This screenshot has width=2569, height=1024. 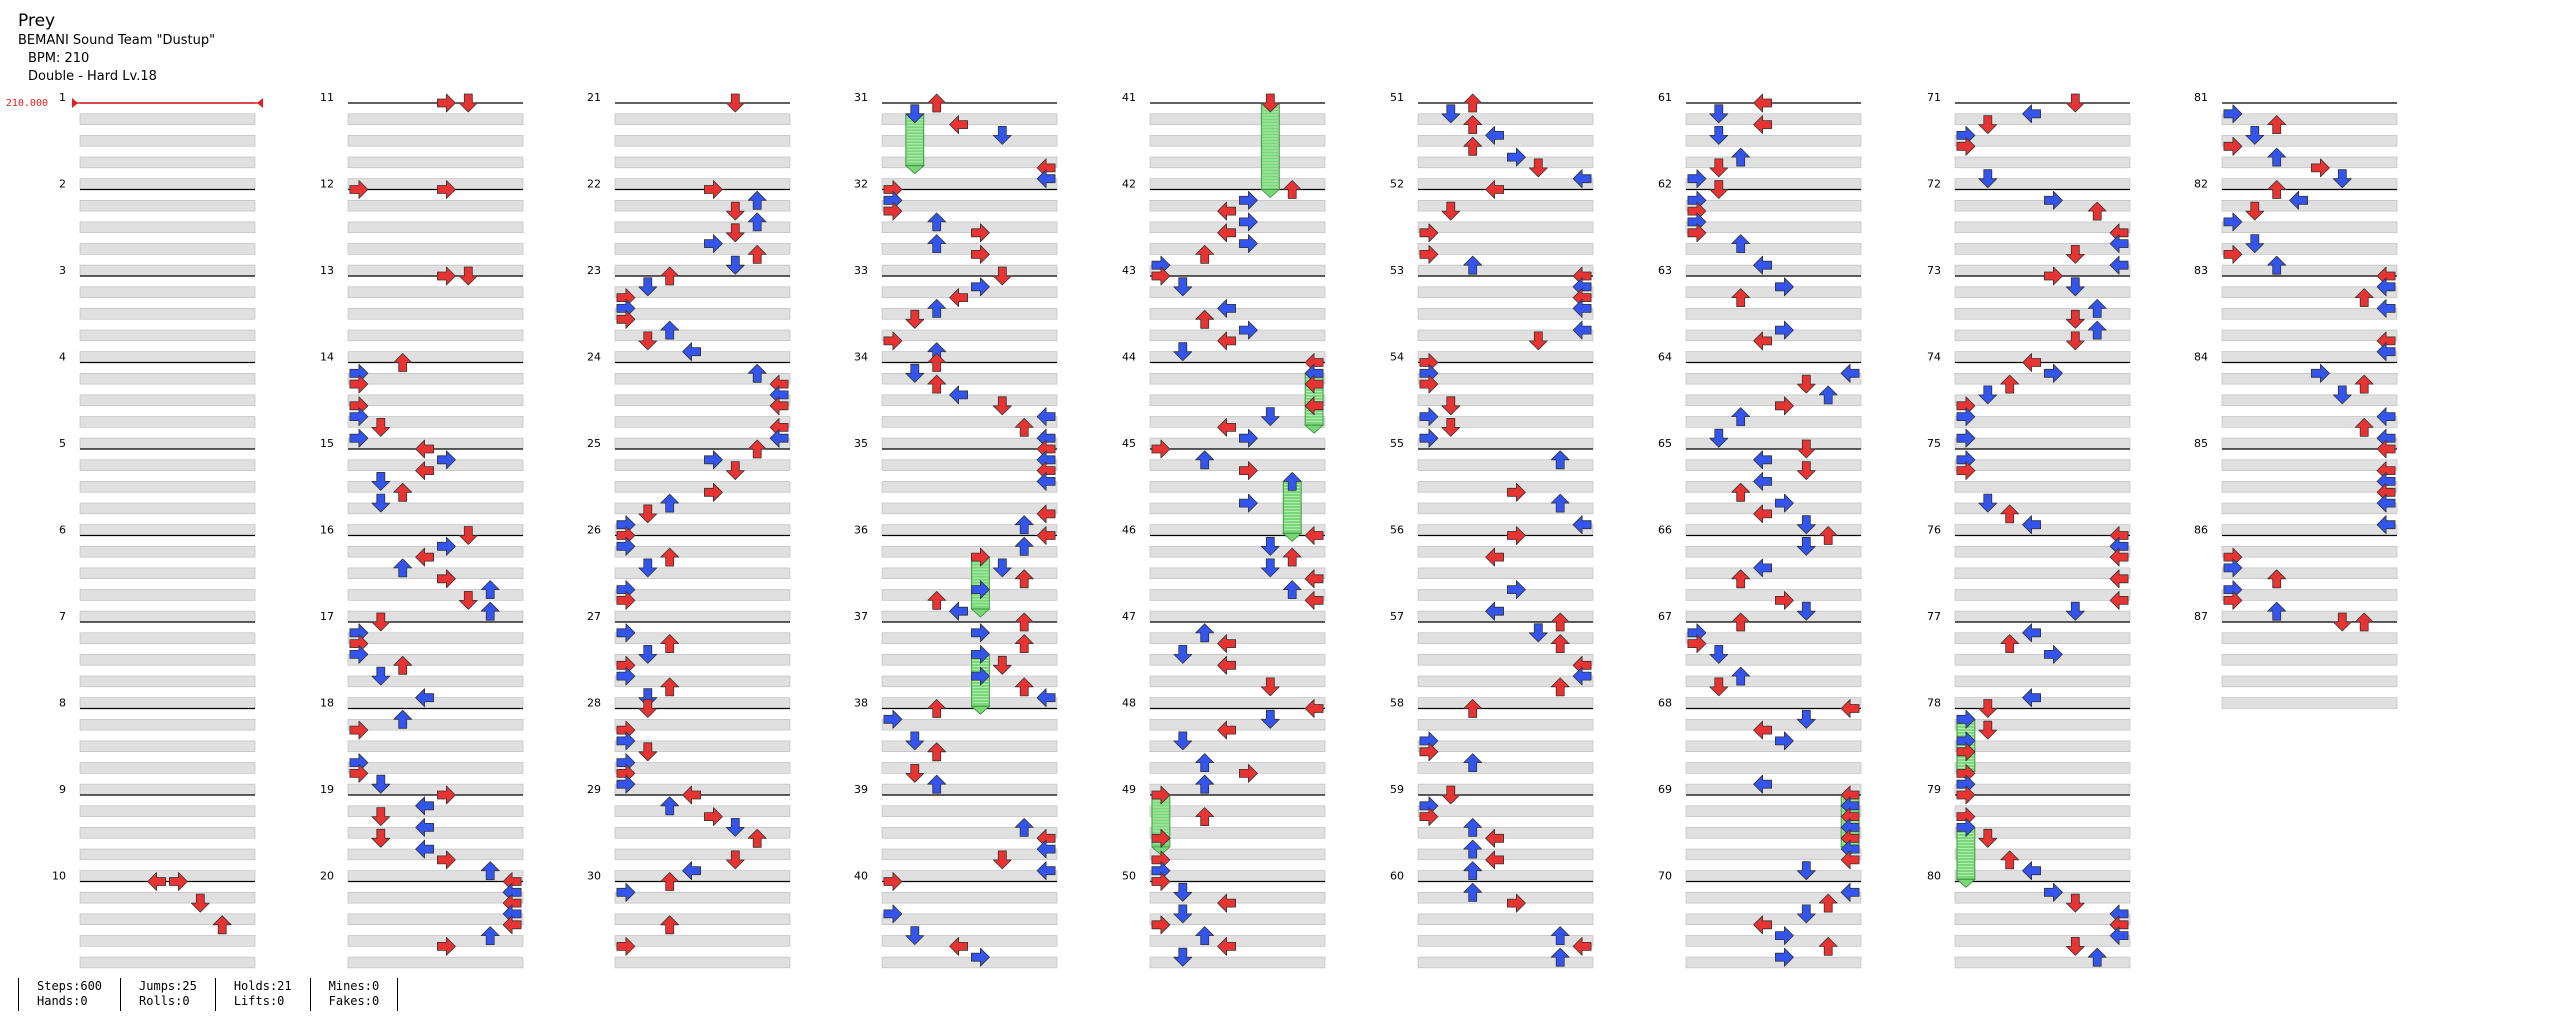 I want to click on measure-number: 27, so click(x=594, y=616).